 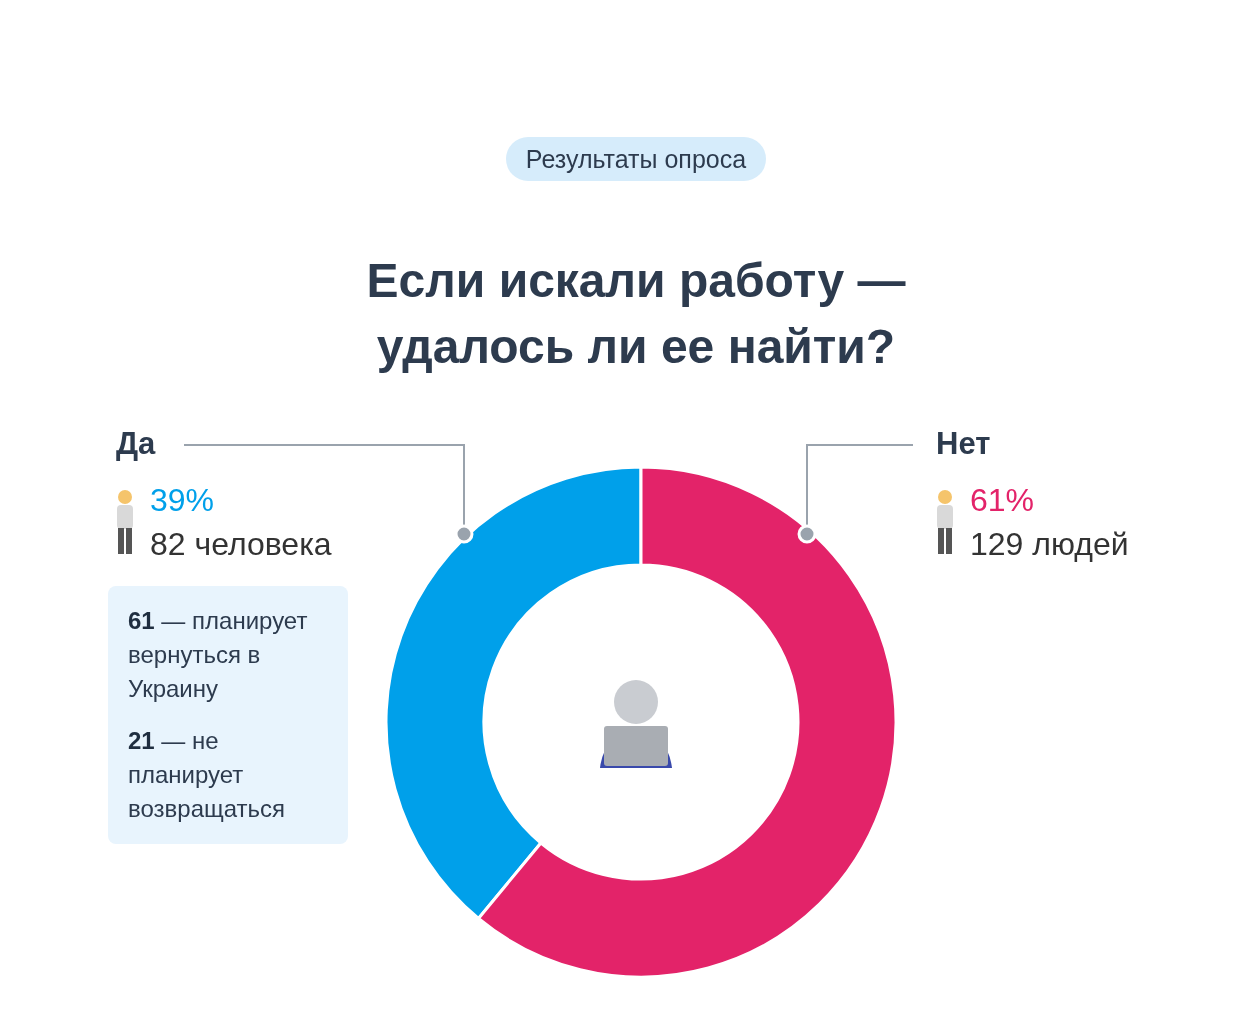 I want to click on chart-title: Если искали работу — удалось ли ее найти?, so click(x=636, y=314).